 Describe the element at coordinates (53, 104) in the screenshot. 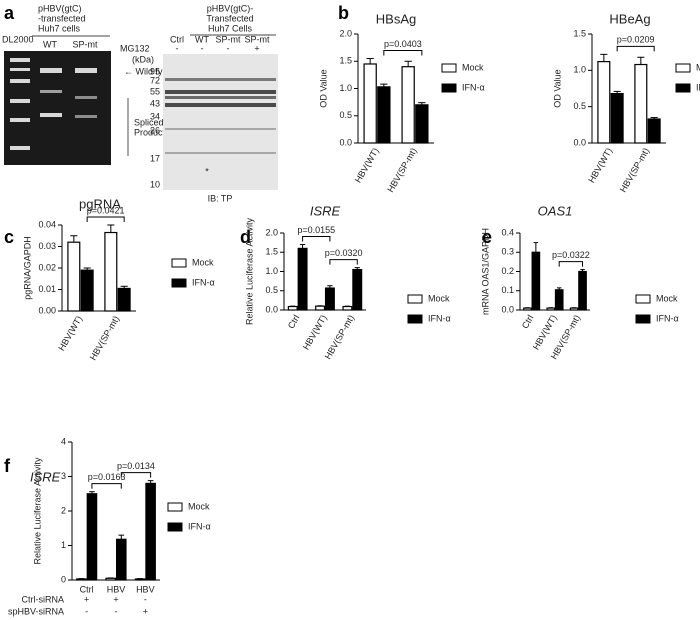

I see `gel-bands` at that location.